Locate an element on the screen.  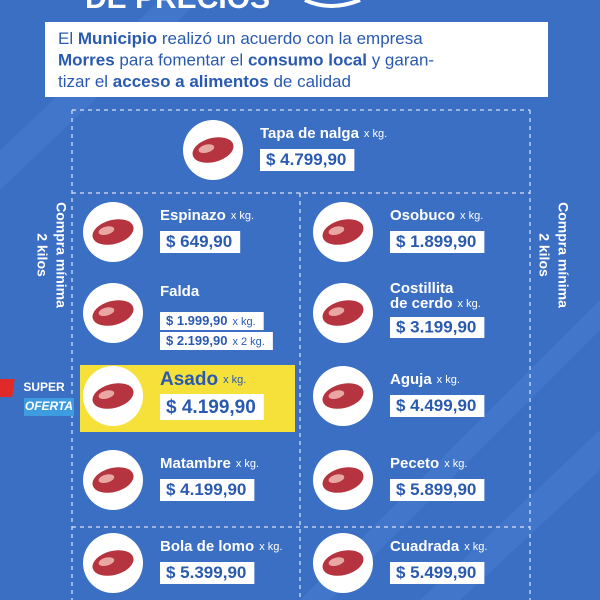
price: $ 5.499,90 is located at coordinates (436, 572).